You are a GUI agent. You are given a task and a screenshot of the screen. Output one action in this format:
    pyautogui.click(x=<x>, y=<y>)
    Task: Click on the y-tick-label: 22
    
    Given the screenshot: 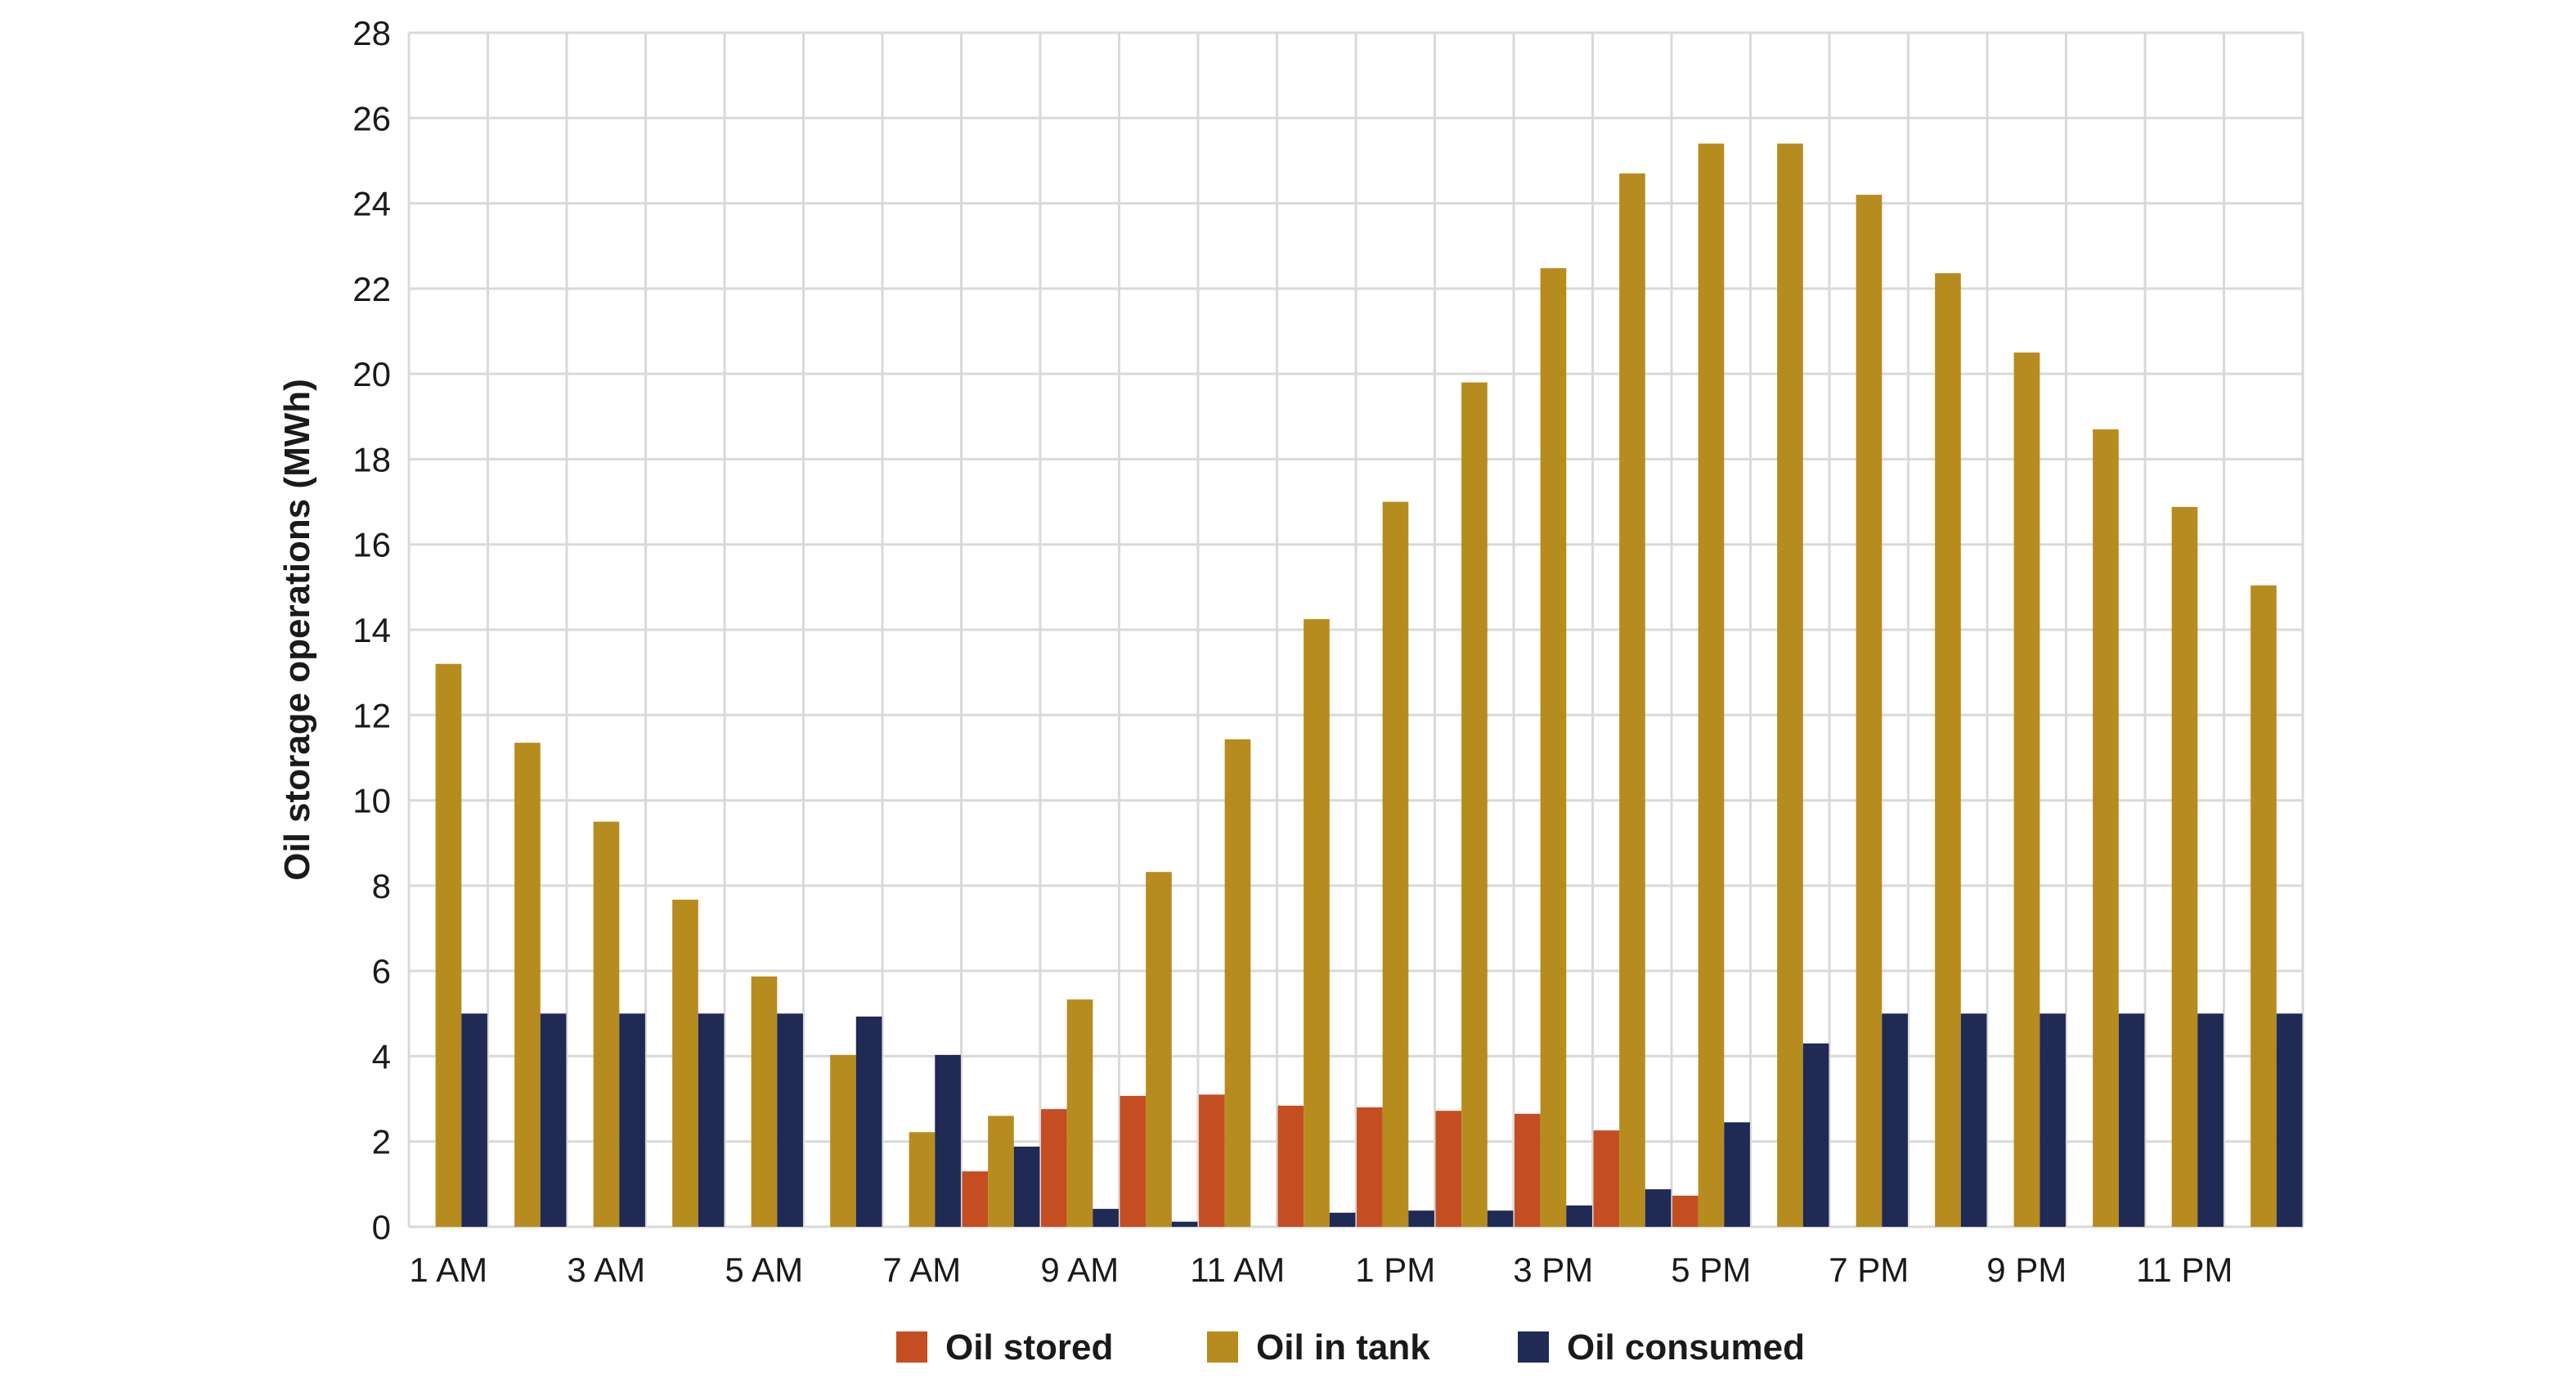 What is the action you would take?
    pyautogui.click(x=371, y=289)
    